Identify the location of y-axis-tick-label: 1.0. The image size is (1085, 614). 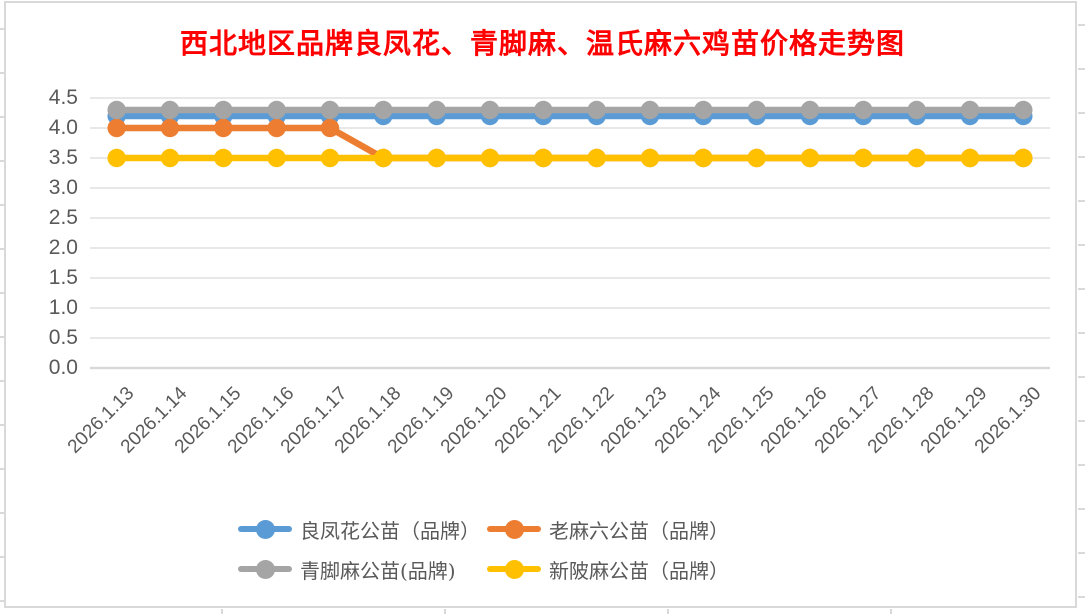
(63, 307).